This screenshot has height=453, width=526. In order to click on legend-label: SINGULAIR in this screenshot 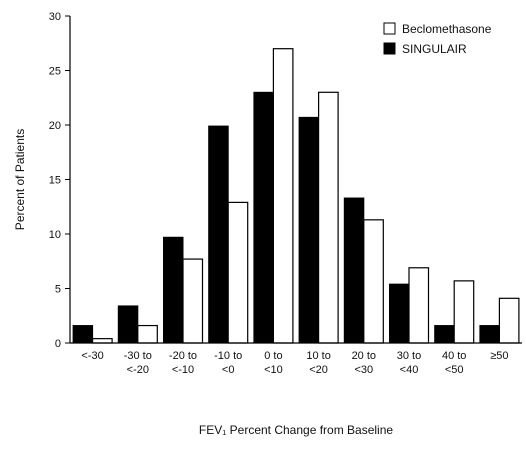, I will do `click(434, 49)`.